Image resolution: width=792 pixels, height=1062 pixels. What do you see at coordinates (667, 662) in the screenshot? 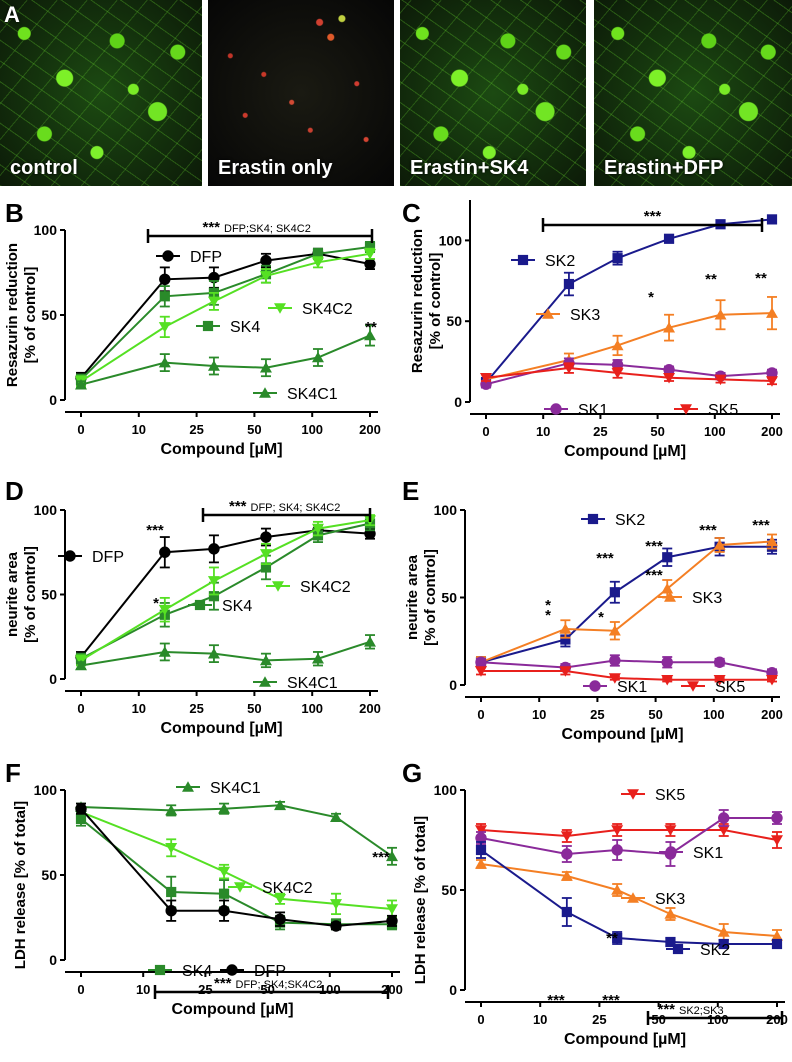
I see `data-point-sk1` at bounding box center [667, 662].